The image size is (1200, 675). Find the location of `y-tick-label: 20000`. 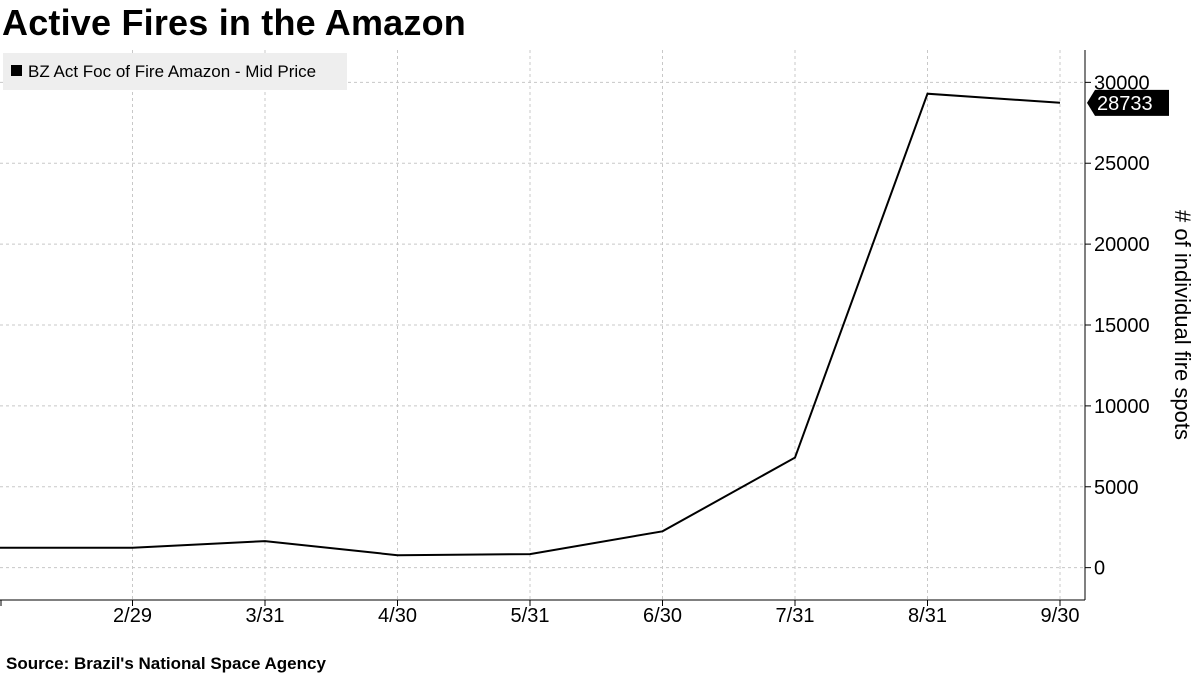

y-tick-label: 20000 is located at coordinates (1122, 245).